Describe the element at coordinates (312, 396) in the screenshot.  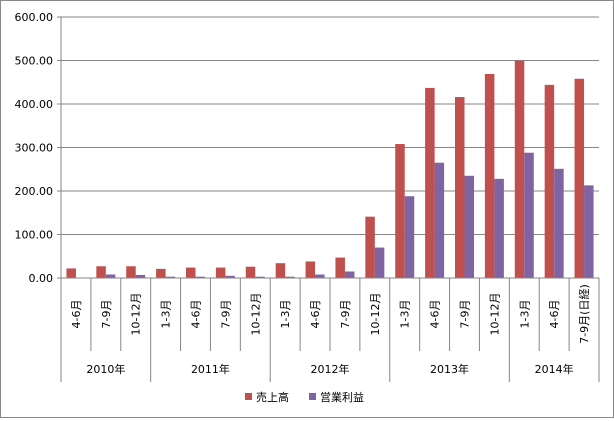
I see `legend-swatch-operating-profit` at that location.